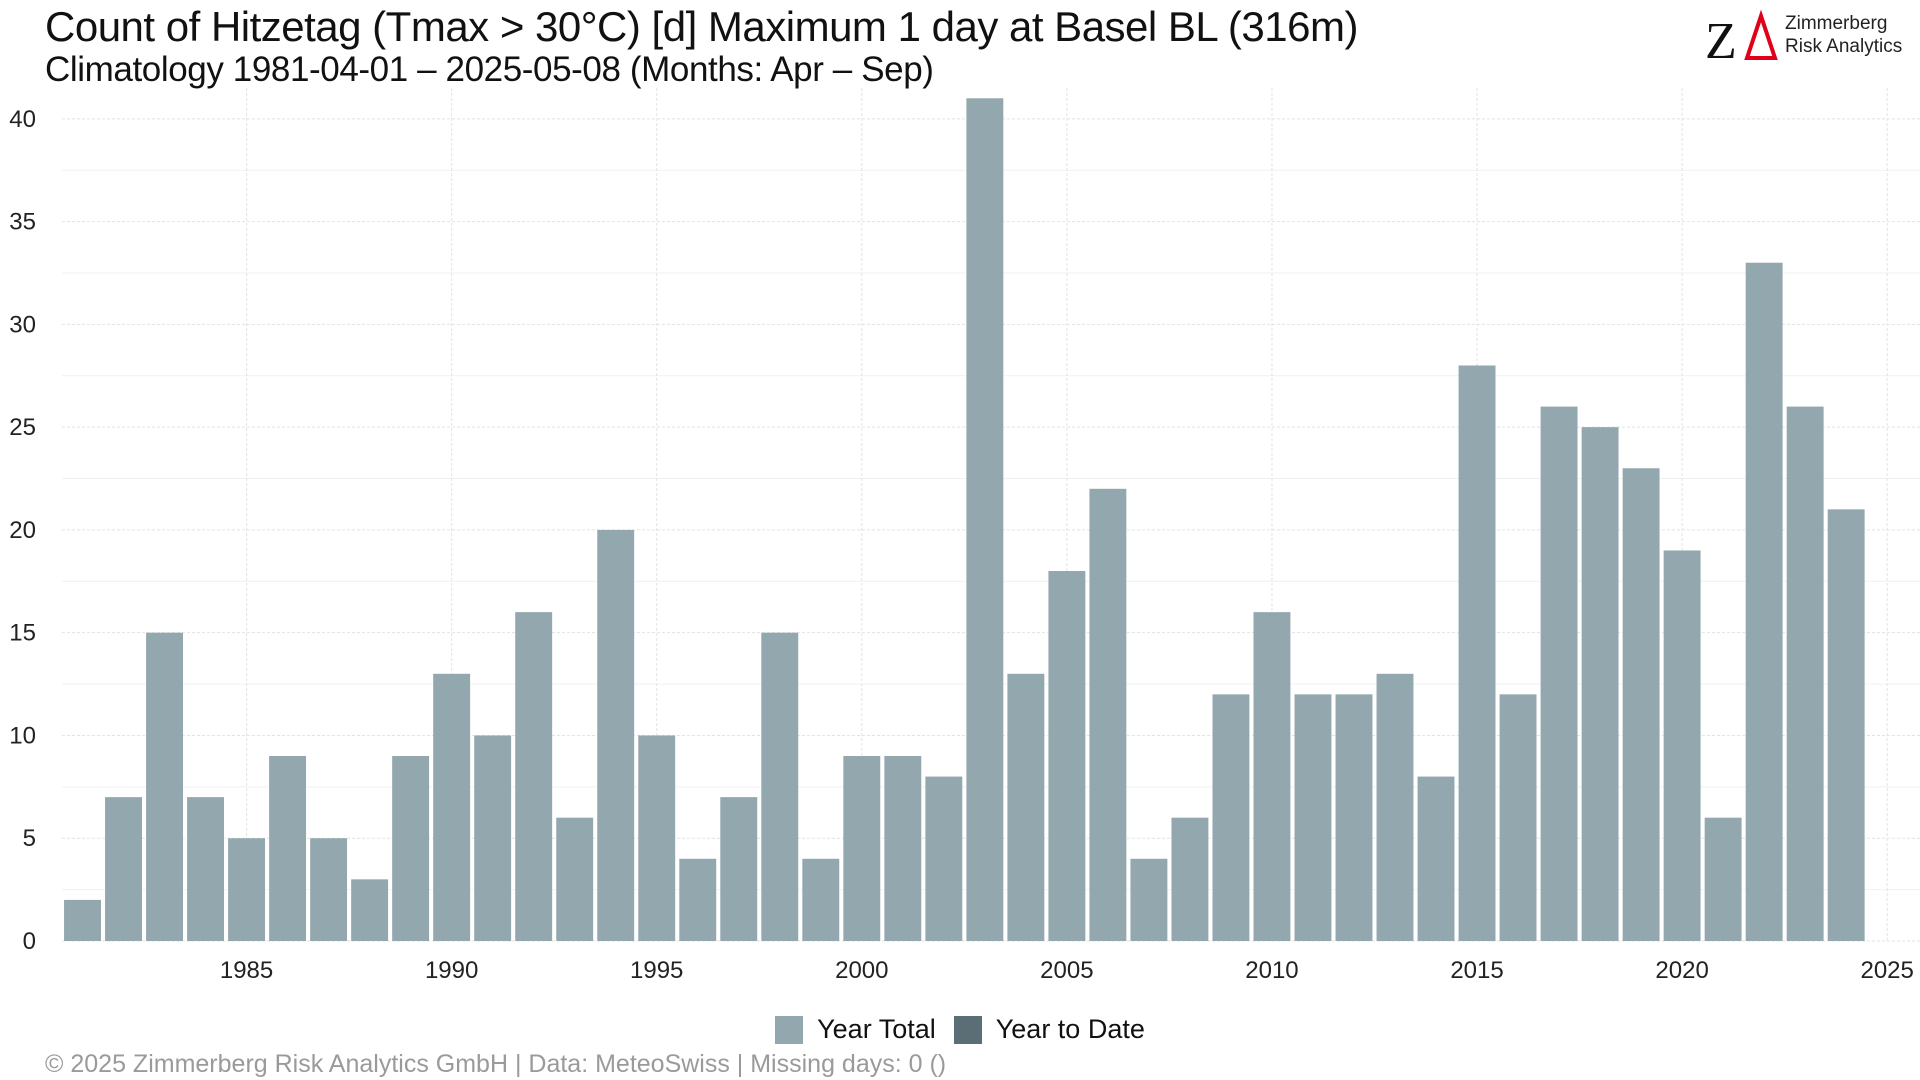 This screenshot has height=1080, width=1920. What do you see at coordinates (22, 427) in the screenshot?
I see `y-tick-label: 25` at bounding box center [22, 427].